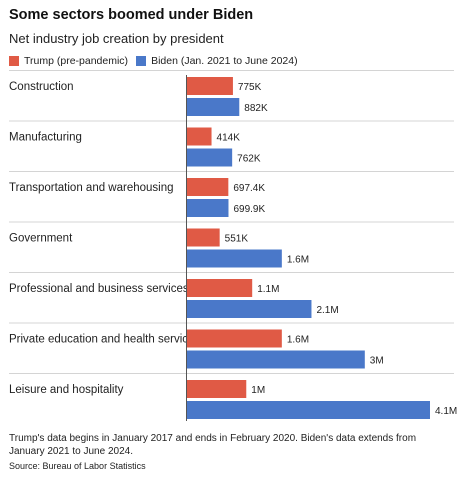 The height and width of the screenshot is (479, 460). Describe the element at coordinates (298, 340) in the screenshot. I see `data-label-trump: 1.6M` at that location.